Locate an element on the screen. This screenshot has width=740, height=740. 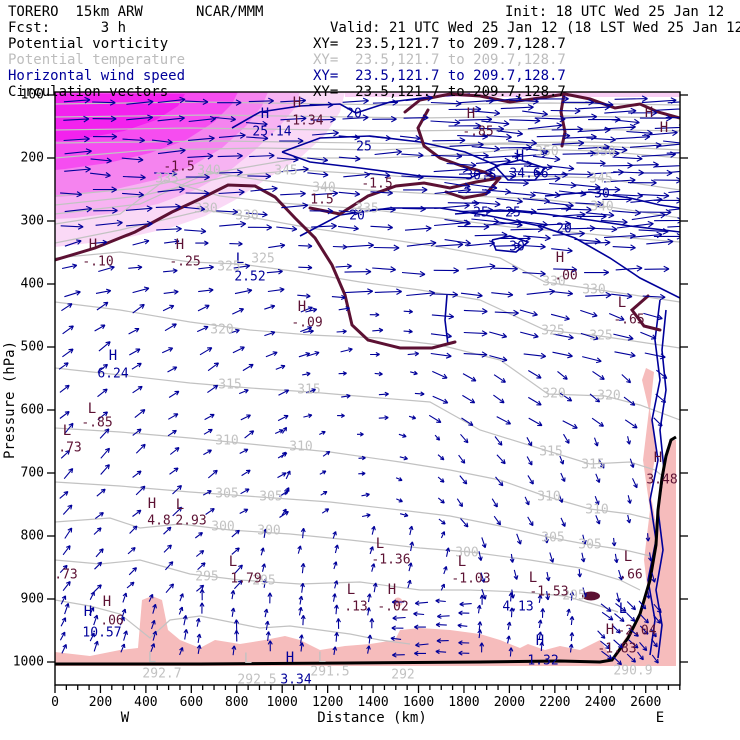
x-tick-label: 2400 is located at coordinates (600, 702).